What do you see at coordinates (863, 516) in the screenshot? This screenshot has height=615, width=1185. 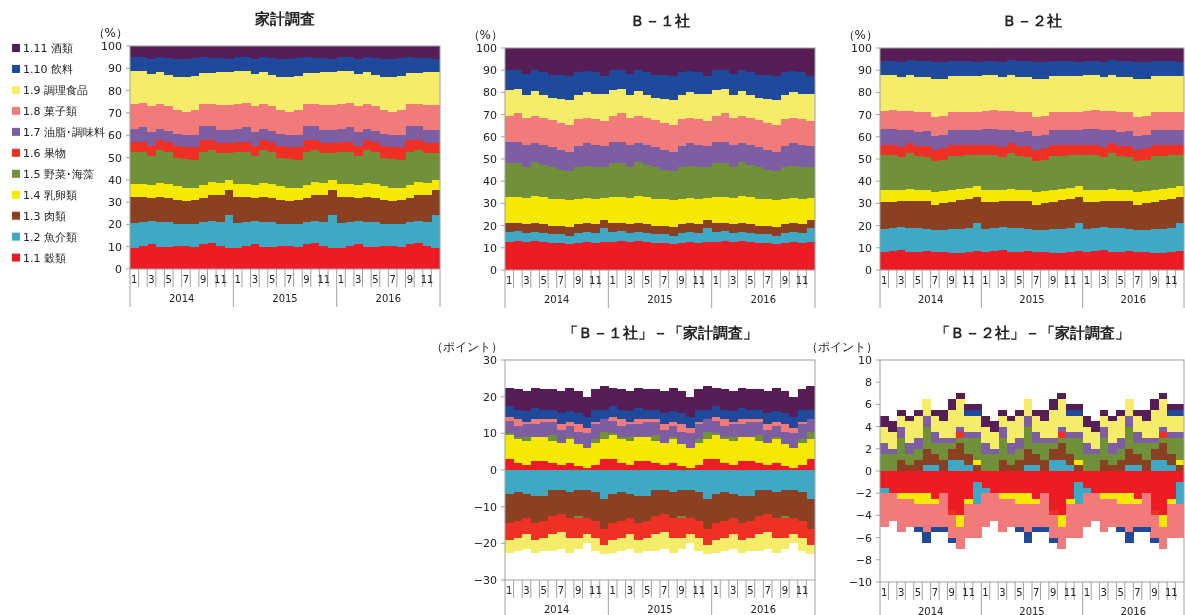 I see `y-tick-label: −4` at bounding box center [863, 516].